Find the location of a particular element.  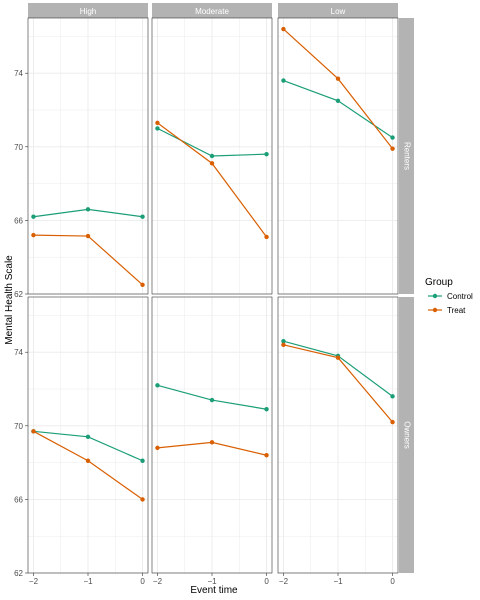

panel-owners-low is located at coordinates (338, 435).